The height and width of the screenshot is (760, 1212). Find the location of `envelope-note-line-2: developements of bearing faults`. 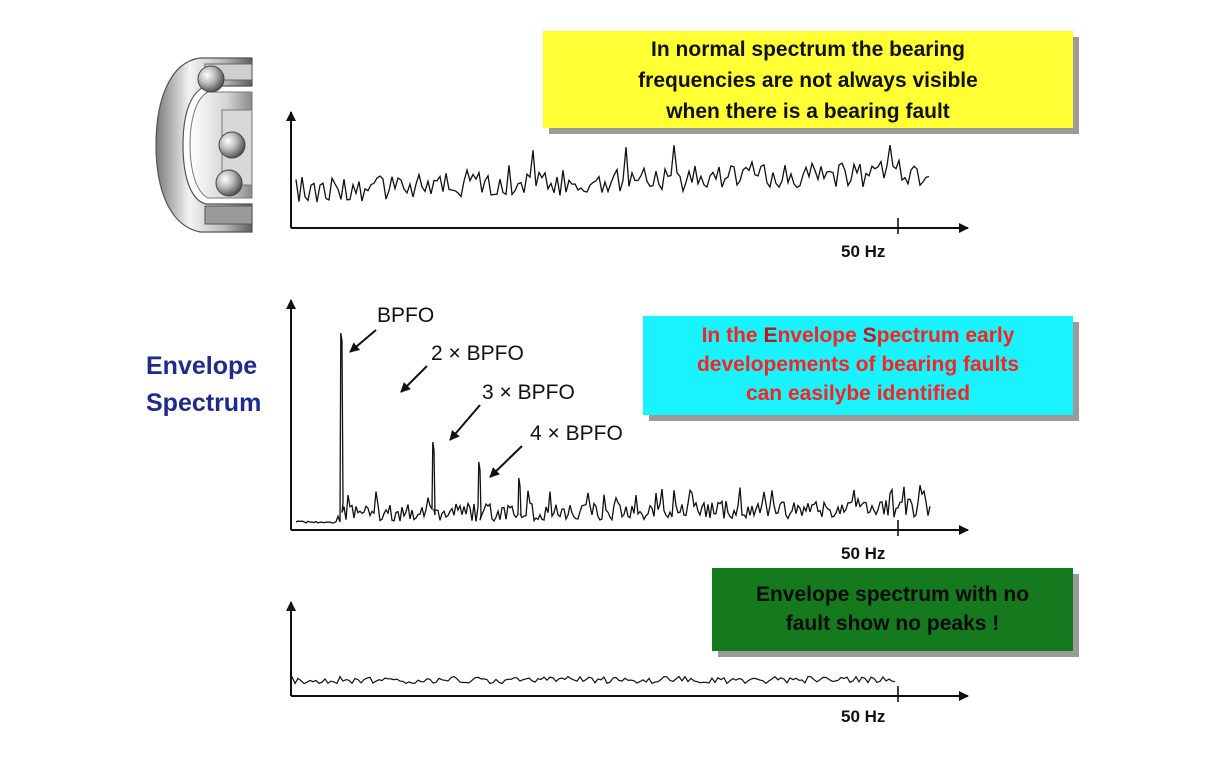

envelope-note-line-2: developements of bearing faults is located at coordinates (858, 364).